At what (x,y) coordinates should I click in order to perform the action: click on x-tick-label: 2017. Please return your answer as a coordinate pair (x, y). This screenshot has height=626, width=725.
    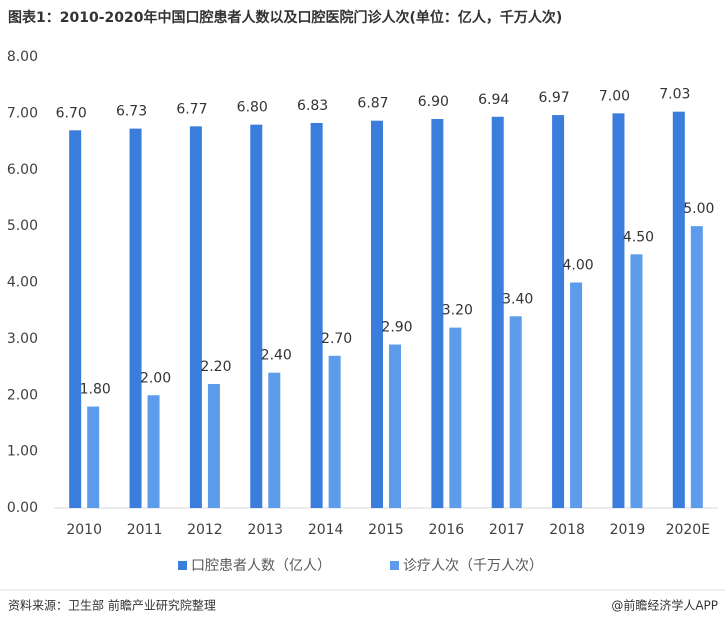
    Looking at the image, I should click on (507, 530).